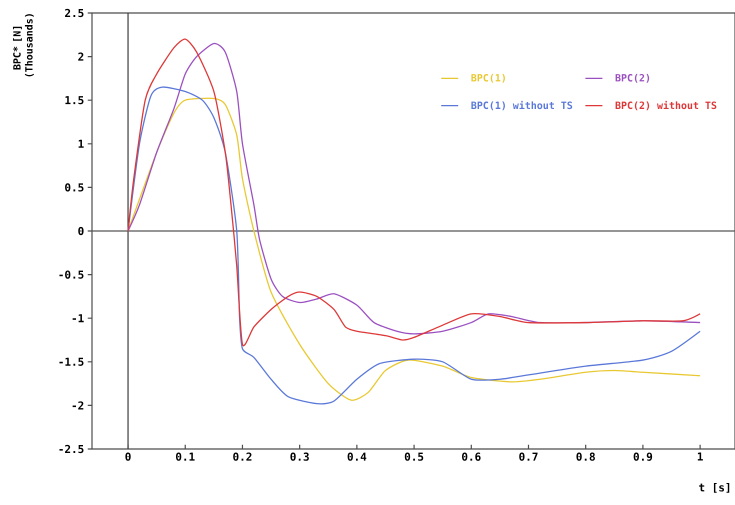 Image resolution: width=735 pixels, height=505 pixels. Describe the element at coordinates (71, 274) in the screenshot. I see `y-tick-label: -0.5` at that location.